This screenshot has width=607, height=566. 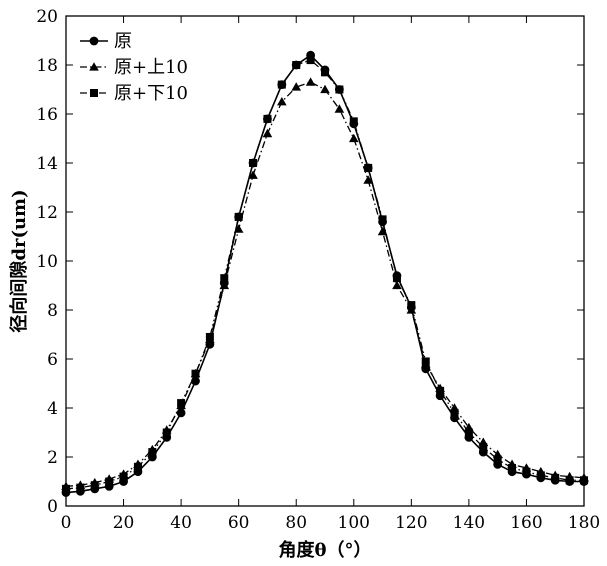 What do you see at coordinates (526, 523) in the screenshot?
I see `x-tick-label: 160` at bounding box center [526, 523].